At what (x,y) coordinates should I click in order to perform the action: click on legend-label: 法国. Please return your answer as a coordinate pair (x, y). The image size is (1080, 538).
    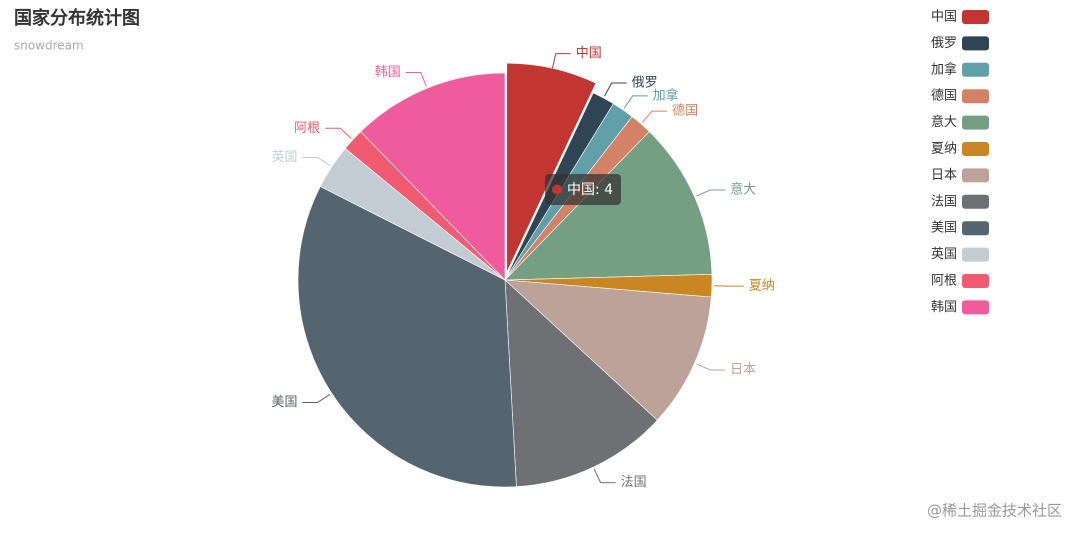
    Looking at the image, I should click on (944, 201).